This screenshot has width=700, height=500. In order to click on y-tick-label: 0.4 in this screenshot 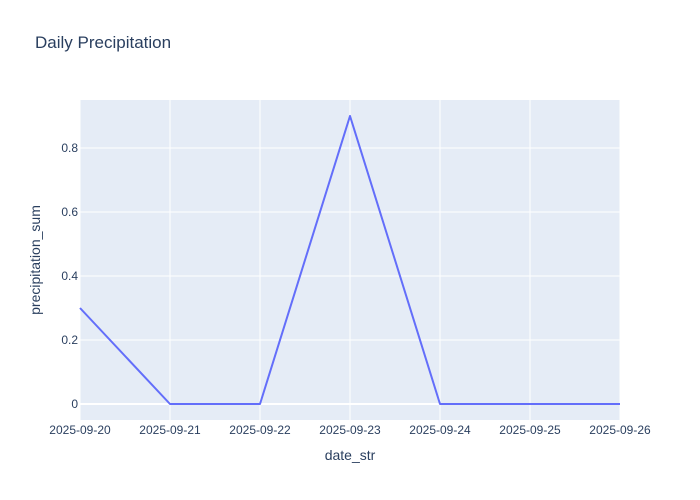, I will do `click(69, 276)`.